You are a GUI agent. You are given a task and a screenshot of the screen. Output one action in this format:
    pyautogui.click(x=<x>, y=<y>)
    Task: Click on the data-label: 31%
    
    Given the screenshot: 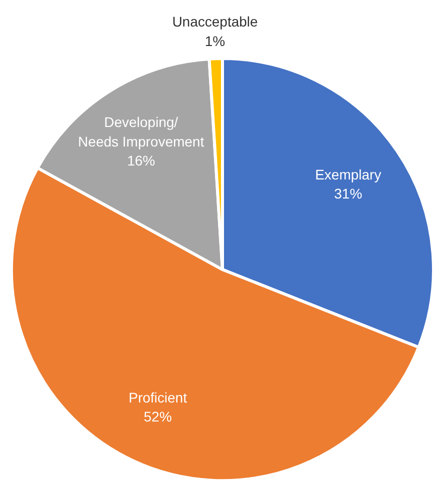 What is the action you would take?
    pyautogui.click(x=348, y=194)
    